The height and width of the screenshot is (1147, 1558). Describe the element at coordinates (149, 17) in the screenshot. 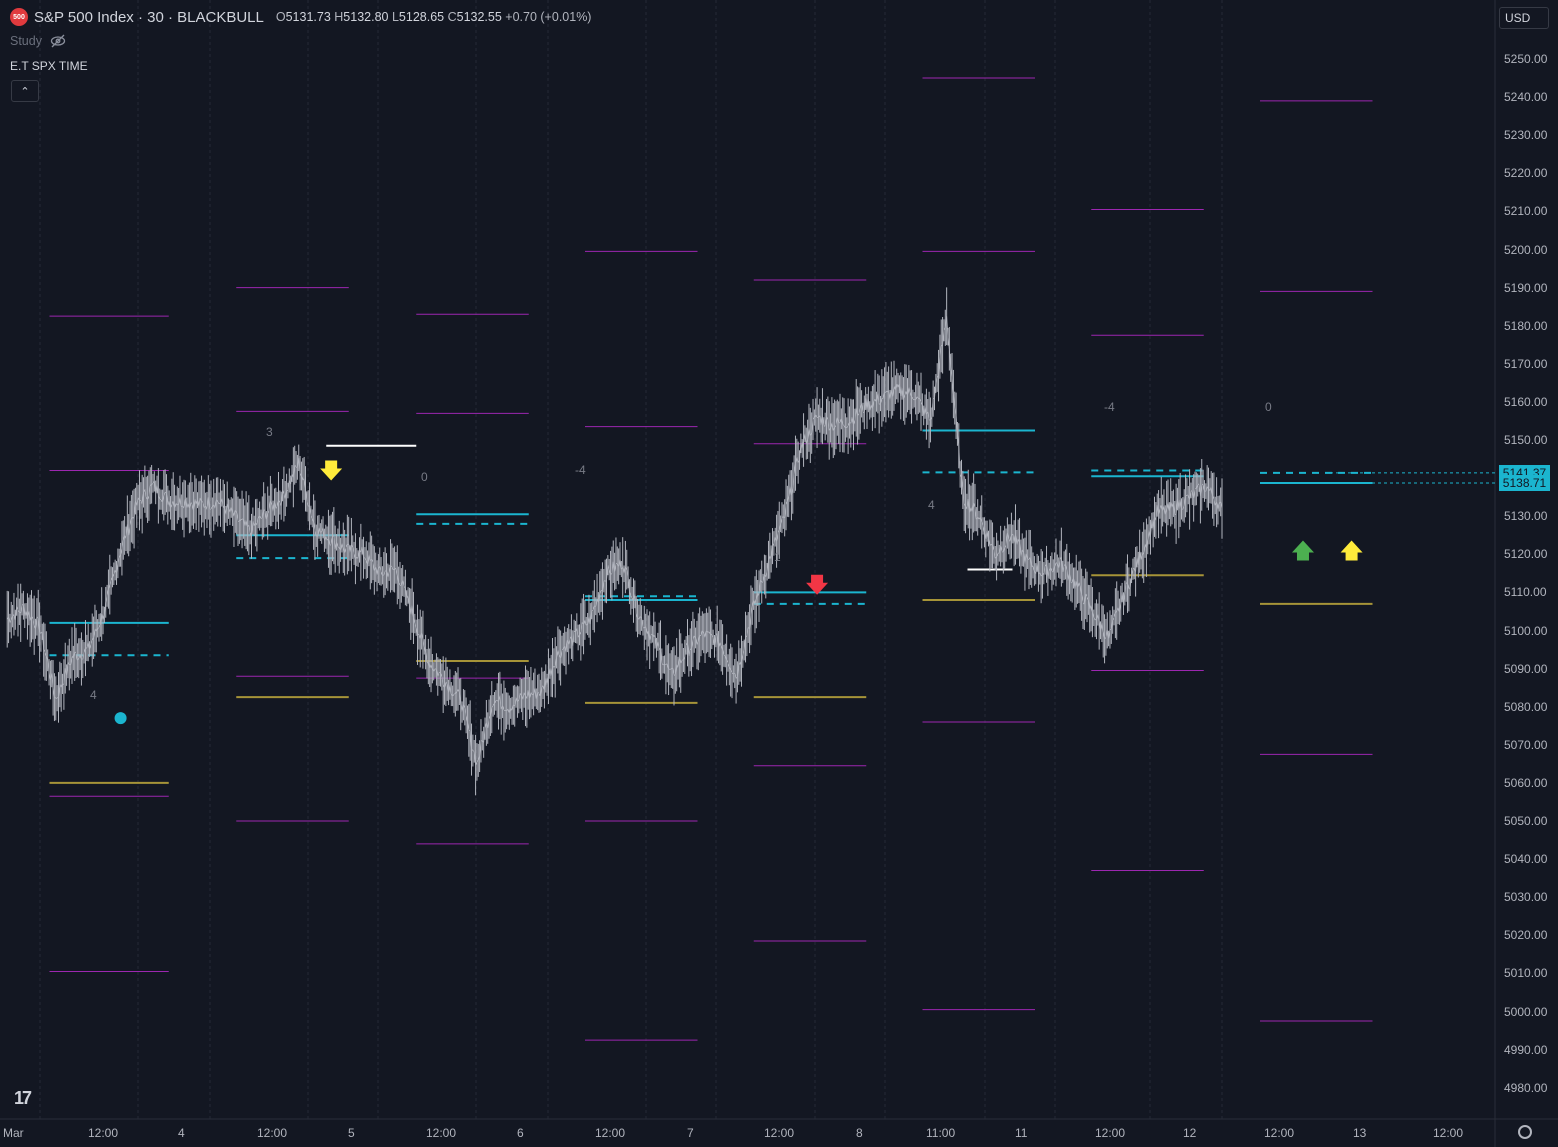

I see `symbol-title: S&P 500 Index · 30 · BLACKBULL` at that location.